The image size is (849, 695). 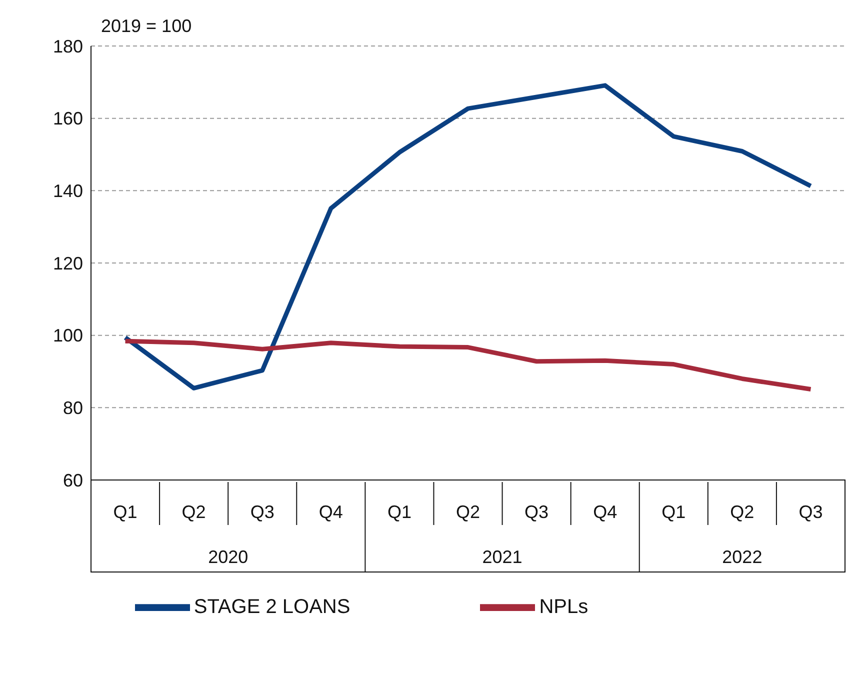 What do you see at coordinates (272, 607) in the screenshot?
I see `legend-label: STAGE 2 LOANS` at bounding box center [272, 607].